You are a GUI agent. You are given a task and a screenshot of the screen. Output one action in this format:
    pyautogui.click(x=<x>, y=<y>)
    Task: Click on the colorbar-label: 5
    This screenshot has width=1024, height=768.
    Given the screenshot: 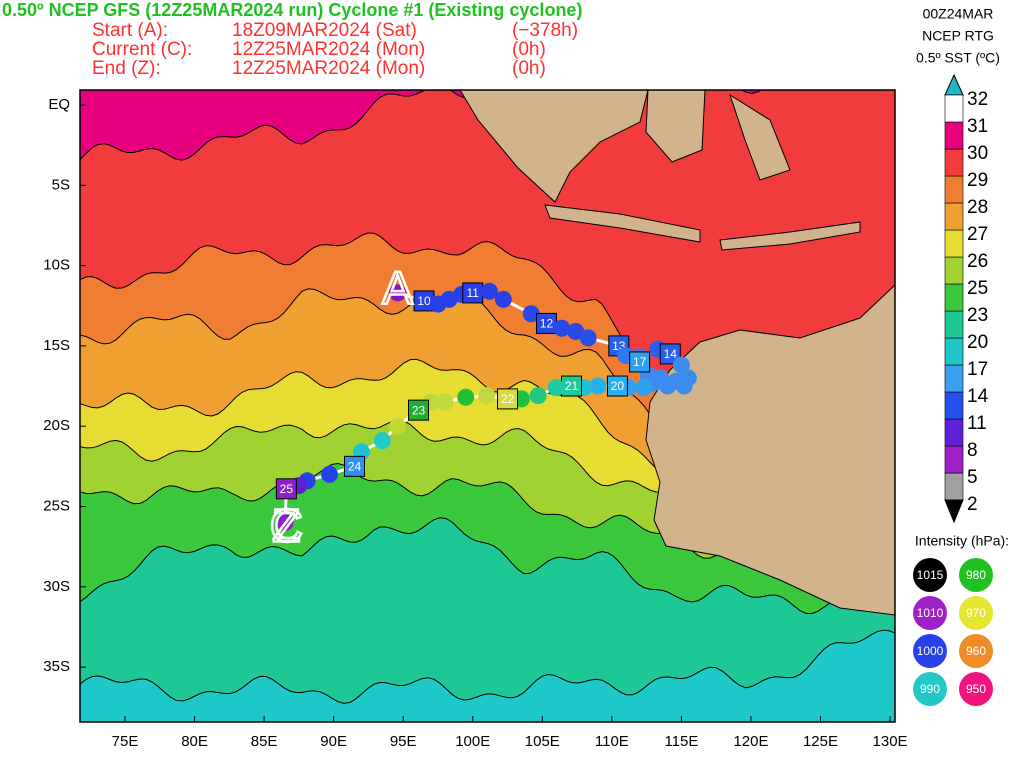 What is the action you would take?
    pyautogui.click(x=972, y=477)
    